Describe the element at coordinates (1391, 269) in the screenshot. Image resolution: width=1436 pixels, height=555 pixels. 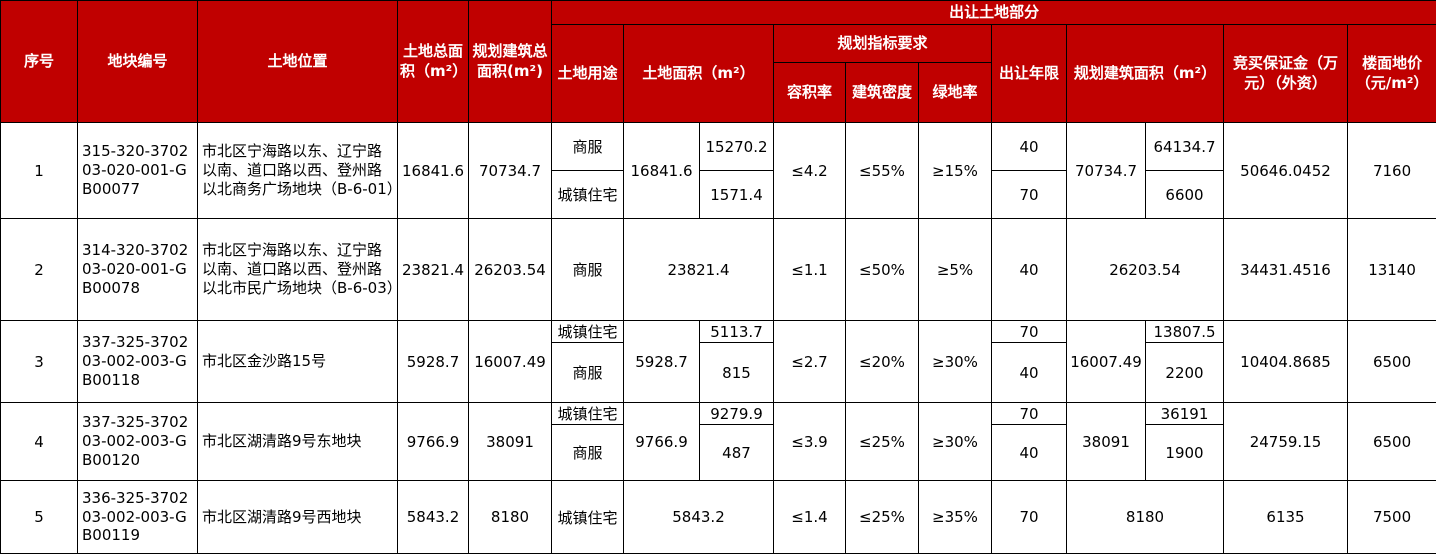
I see `cell-floor-price: 13140` at that location.